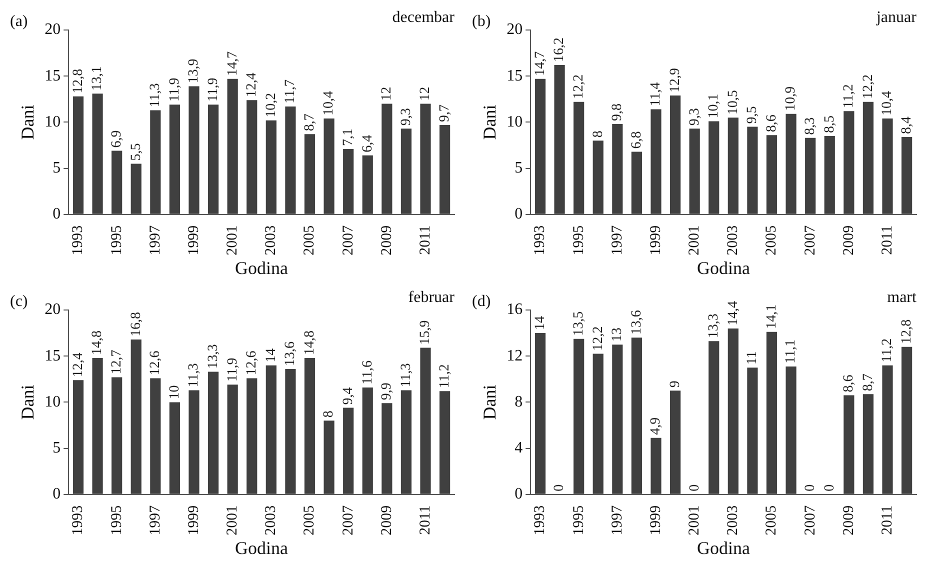 The width and height of the screenshot is (937, 569). What do you see at coordinates (540, 63) in the screenshot?
I see `data-label: 14,7` at bounding box center [540, 63].